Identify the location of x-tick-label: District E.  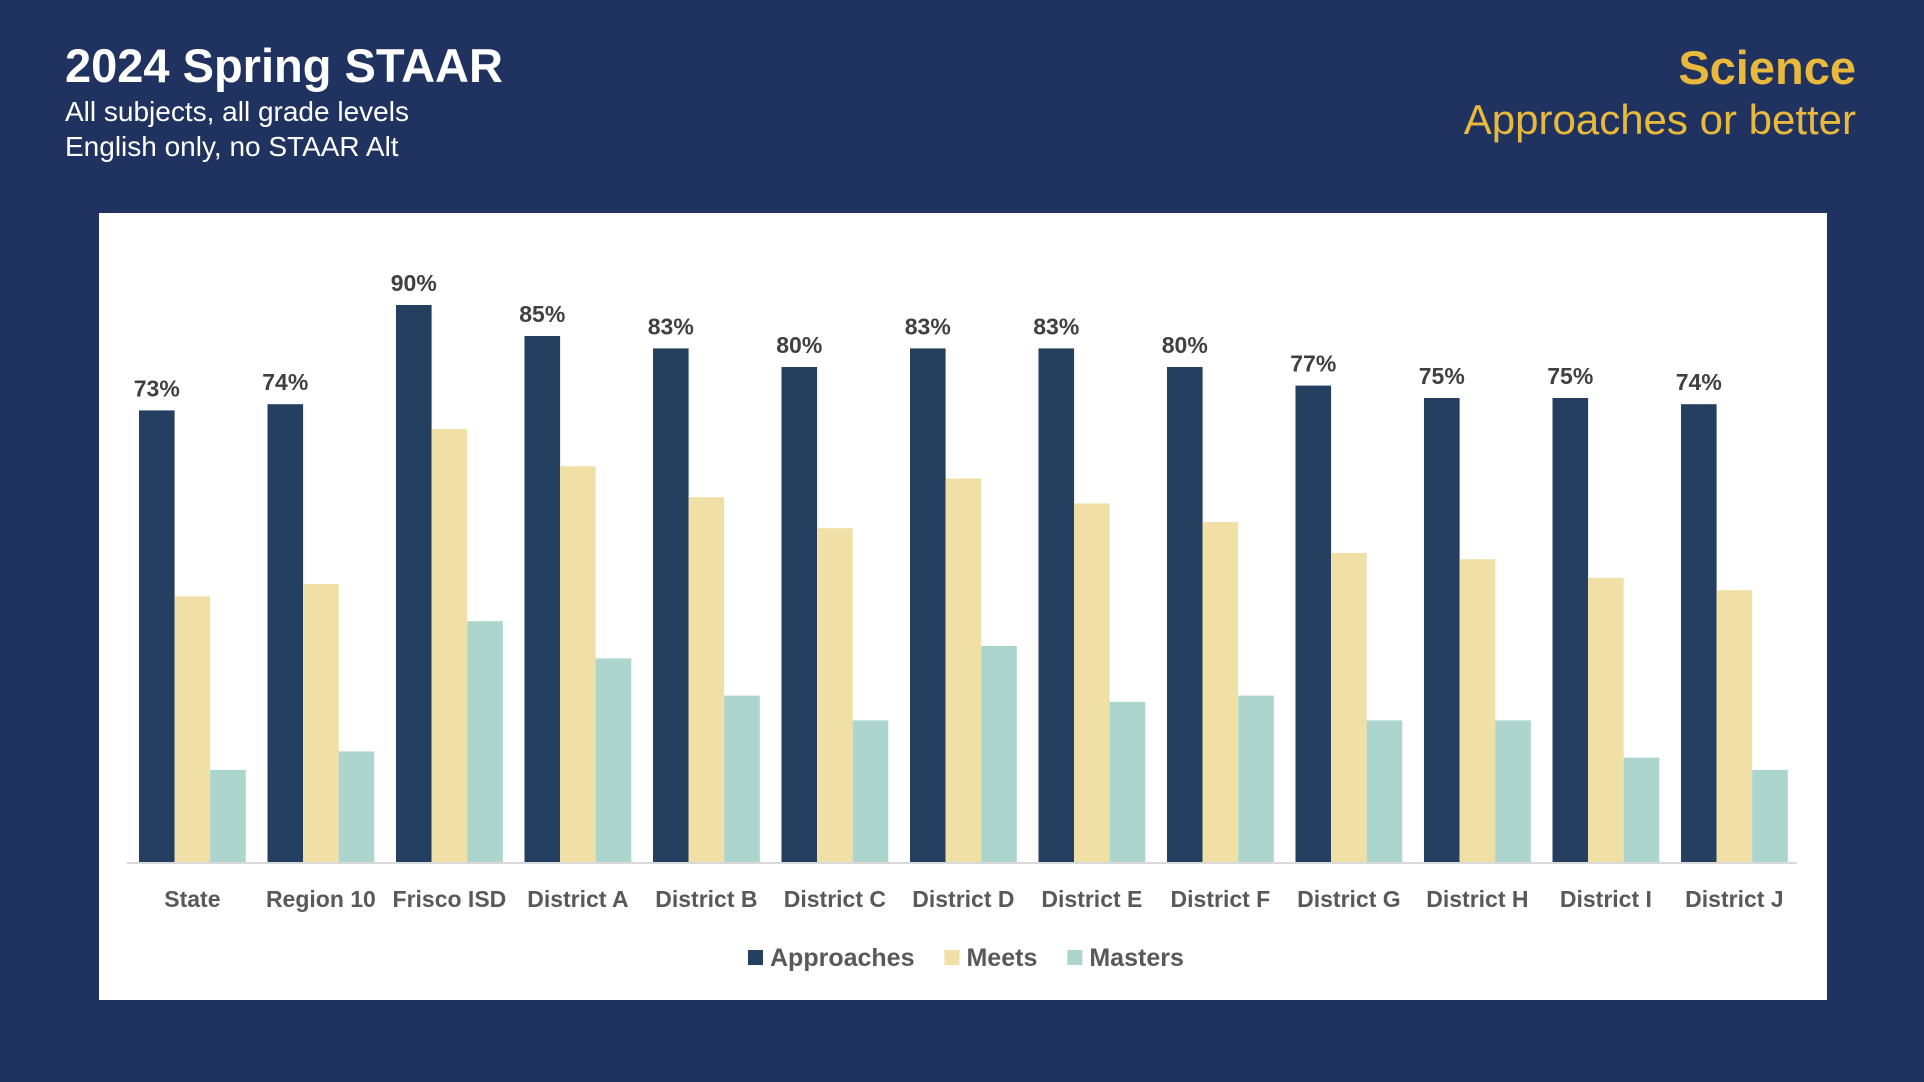
(1091, 899).